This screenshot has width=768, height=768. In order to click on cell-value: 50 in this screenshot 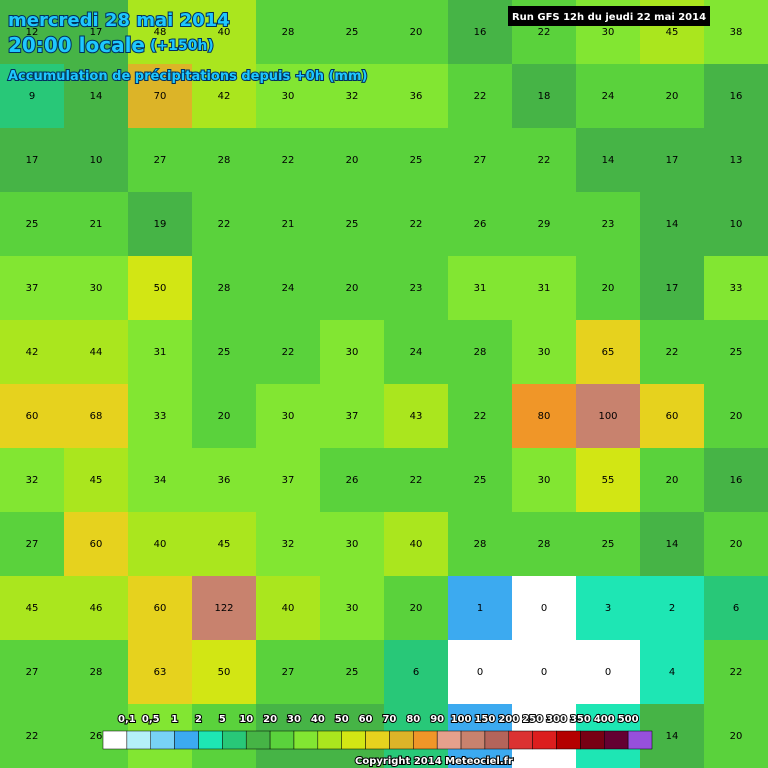, I will do `click(224, 672)`.